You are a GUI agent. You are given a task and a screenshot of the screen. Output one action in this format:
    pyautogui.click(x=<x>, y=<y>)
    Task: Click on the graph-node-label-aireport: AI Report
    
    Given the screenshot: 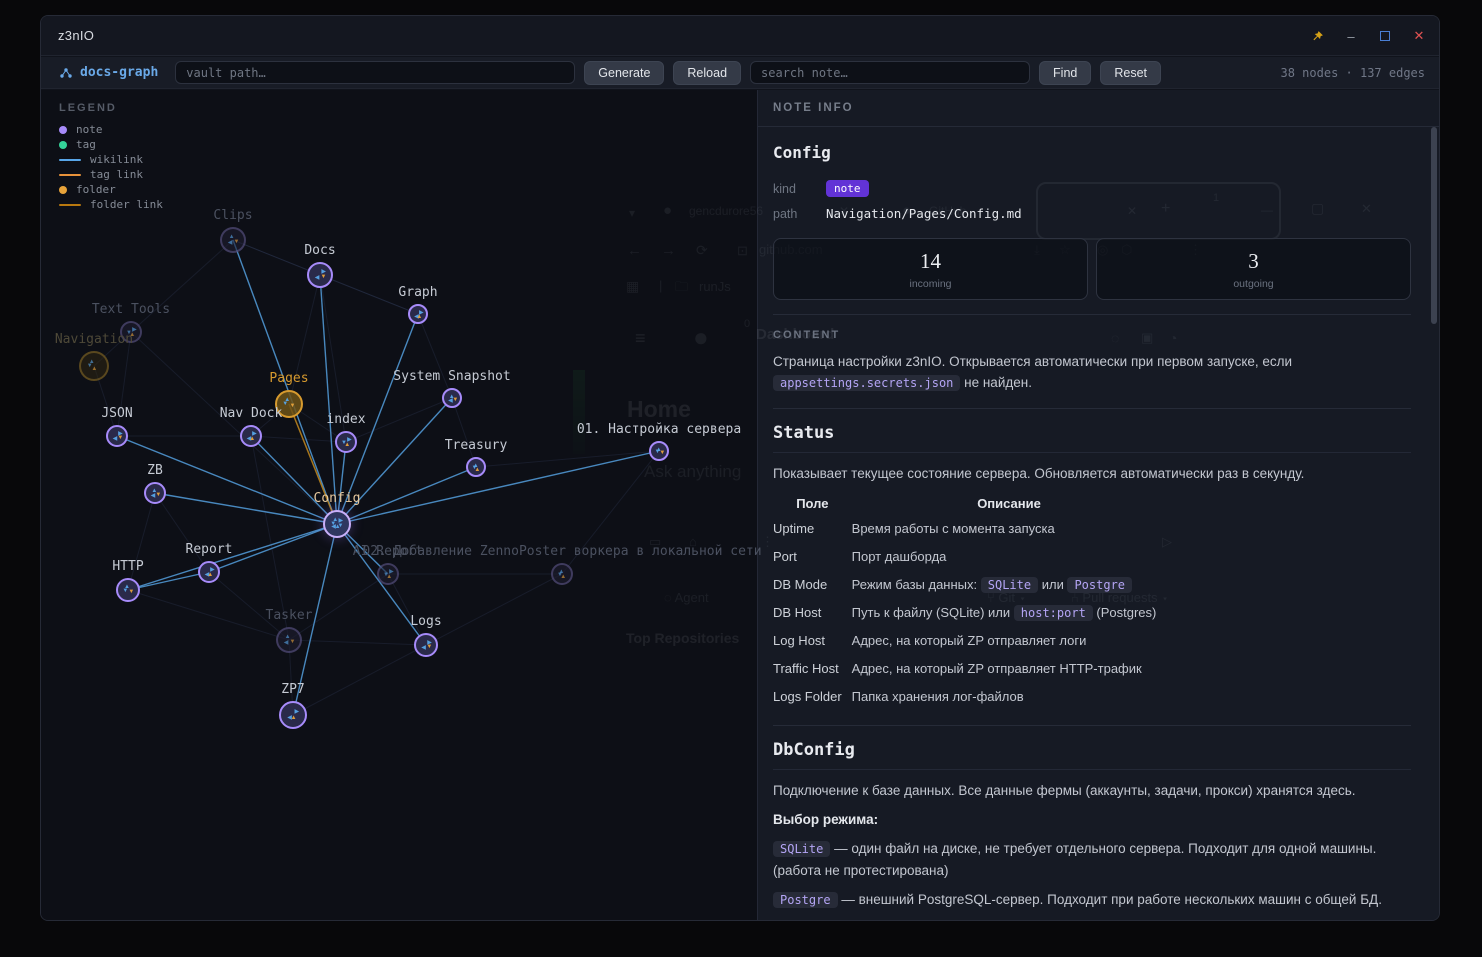 What is the action you would take?
    pyautogui.click(x=388, y=551)
    